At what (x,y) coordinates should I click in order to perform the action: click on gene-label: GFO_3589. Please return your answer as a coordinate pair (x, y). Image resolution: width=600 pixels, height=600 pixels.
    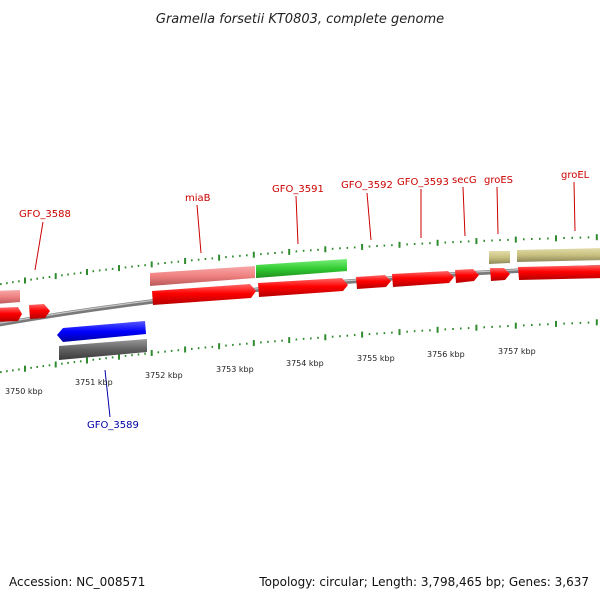
    Looking at the image, I should click on (113, 425).